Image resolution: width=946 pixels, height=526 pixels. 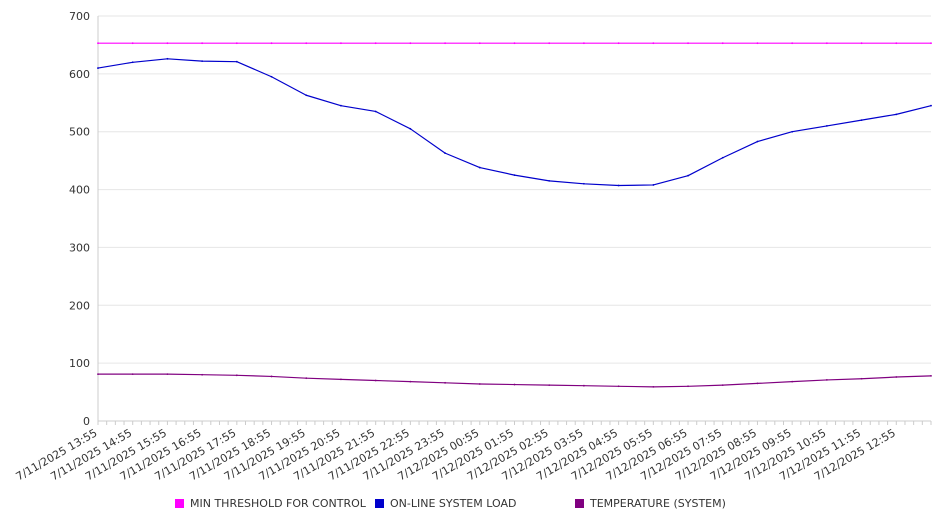 I want to click on legend-swatch-temperature, so click(x=579, y=503).